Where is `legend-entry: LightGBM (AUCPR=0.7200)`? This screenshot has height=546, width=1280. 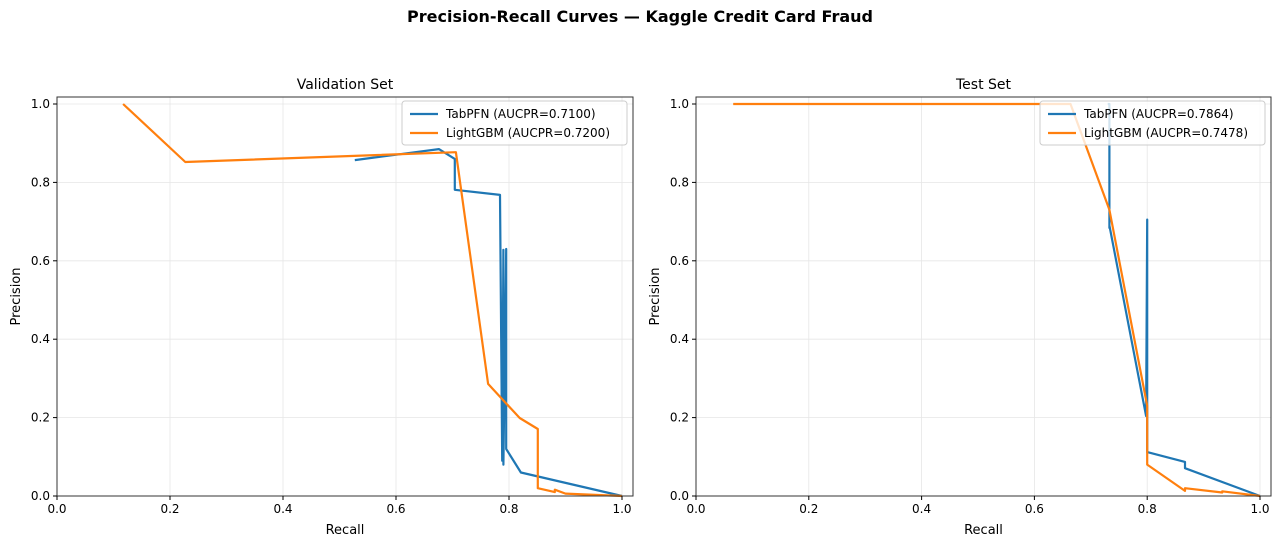 legend-entry: LightGBM (AUCPR=0.7200) is located at coordinates (528, 133).